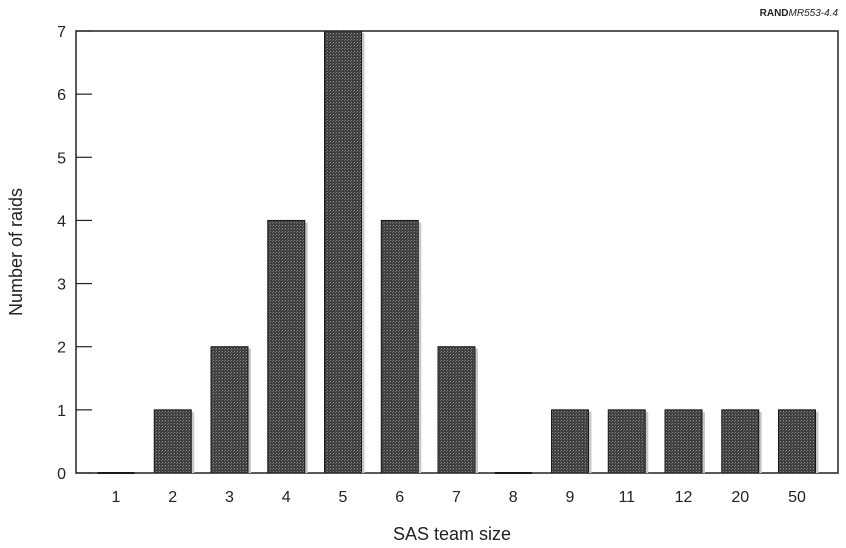  I want to click on x-tick-label-7: 7, so click(456, 497).